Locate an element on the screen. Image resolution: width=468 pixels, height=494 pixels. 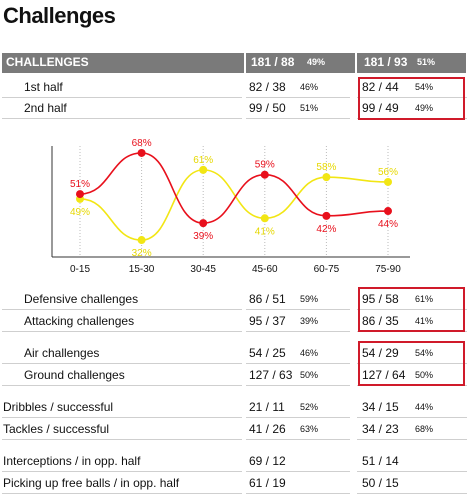
team2-pct: 68% is located at coordinates (424, 429).